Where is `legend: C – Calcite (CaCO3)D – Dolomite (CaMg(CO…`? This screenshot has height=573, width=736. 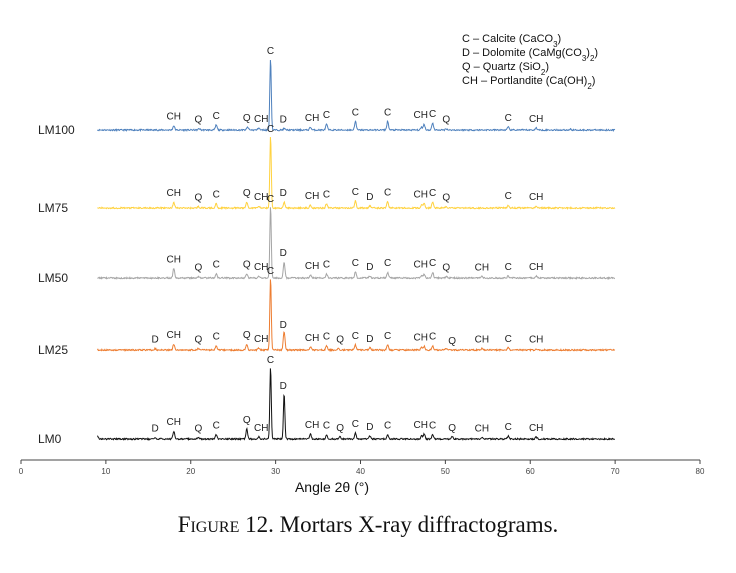
legend: C – Calcite (CaCO3)D – Dolomite (CaMg(CO… is located at coordinates (530, 62).